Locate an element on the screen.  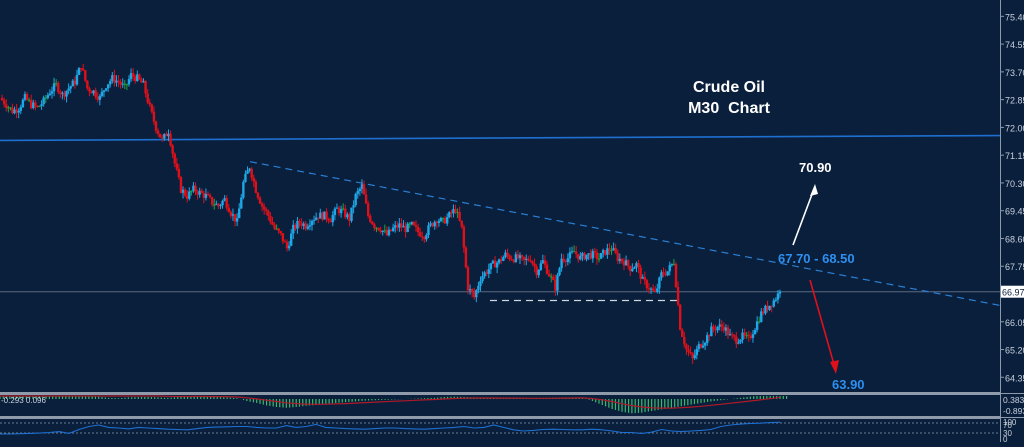
y-tick-label: 64.35 is located at coordinates (1014, 378).